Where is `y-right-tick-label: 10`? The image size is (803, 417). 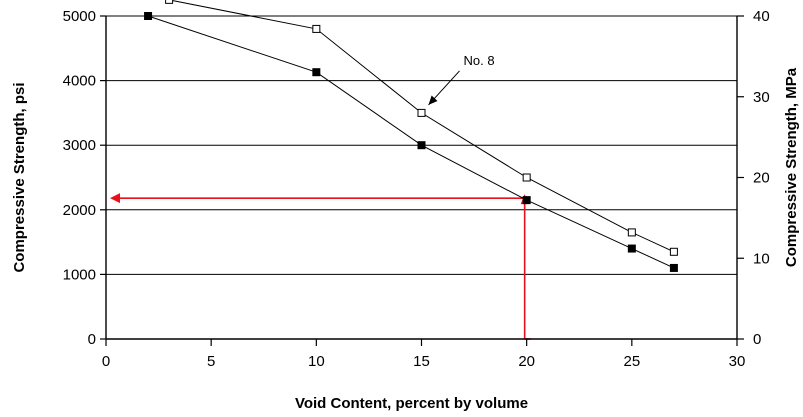
y-right-tick-label: 10 is located at coordinates (761, 258).